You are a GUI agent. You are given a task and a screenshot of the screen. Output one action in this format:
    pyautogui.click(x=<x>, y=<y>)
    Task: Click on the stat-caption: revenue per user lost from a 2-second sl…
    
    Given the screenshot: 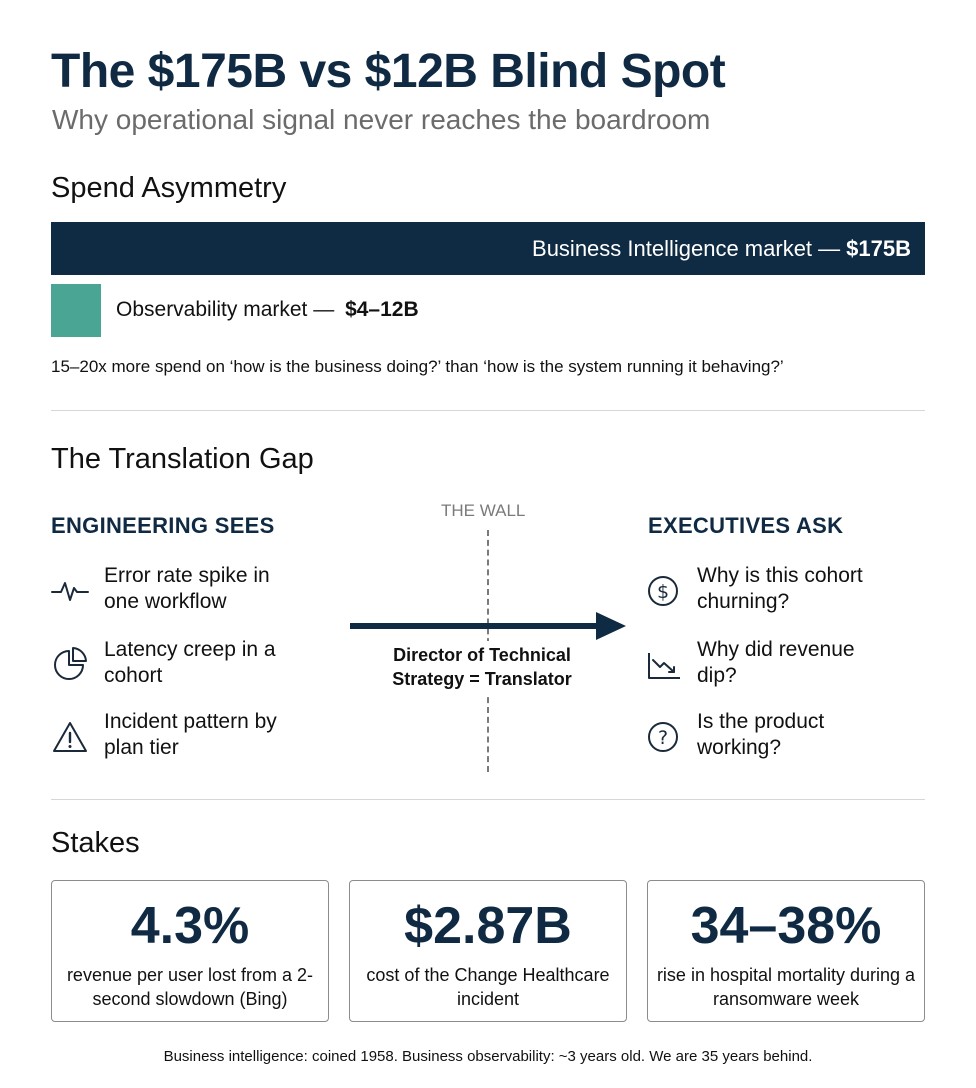 What is the action you would take?
    pyautogui.click(x=190, y=987)
    